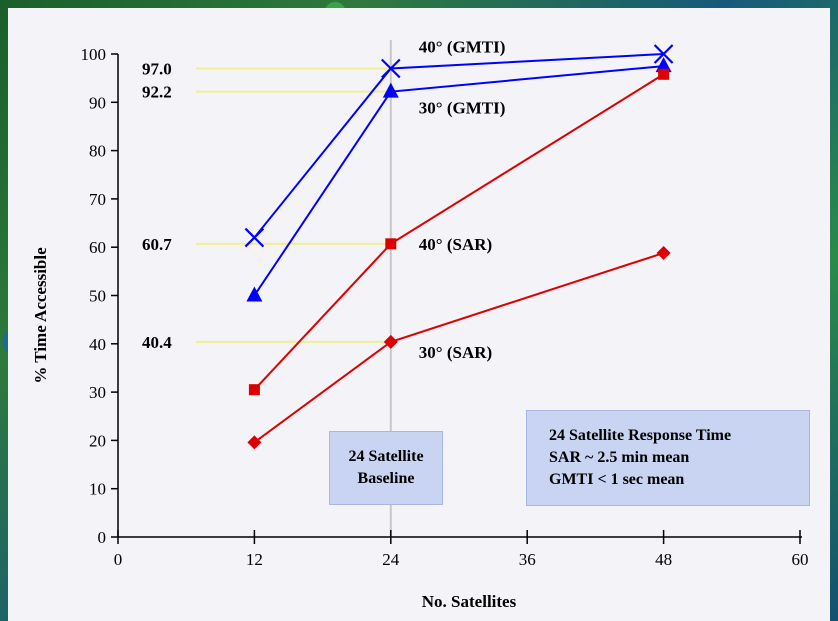 The width and height of the screenshot is (838, 621). What do you see at coordinates (458, 146) in the screenshot?
I see `series-line` at bounding box center [458, 146].